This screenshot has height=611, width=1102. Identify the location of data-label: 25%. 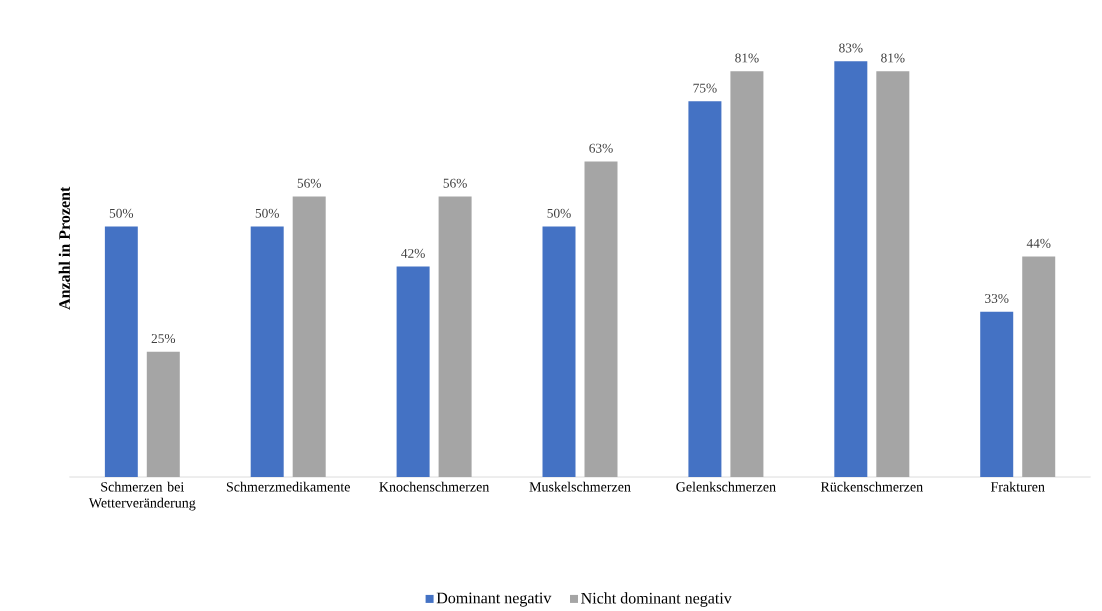
(163, 339).